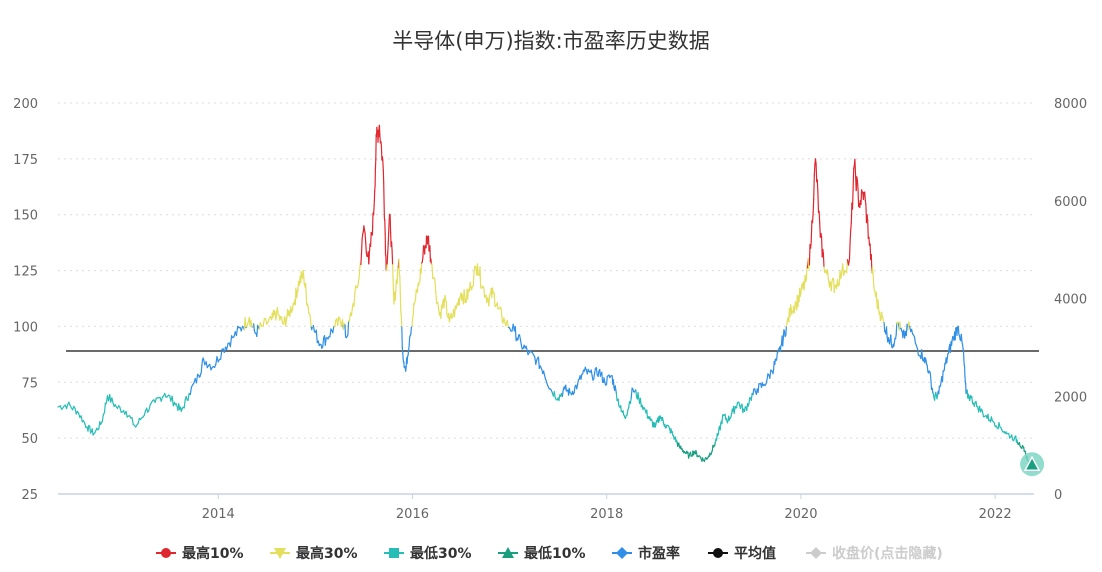 The width and height of the screenshot is (1102, 572). What do you see at coordinates (800, 514) in the screenshot?
I see `x-tick-label: 2020` at bounding box center [800, 514].